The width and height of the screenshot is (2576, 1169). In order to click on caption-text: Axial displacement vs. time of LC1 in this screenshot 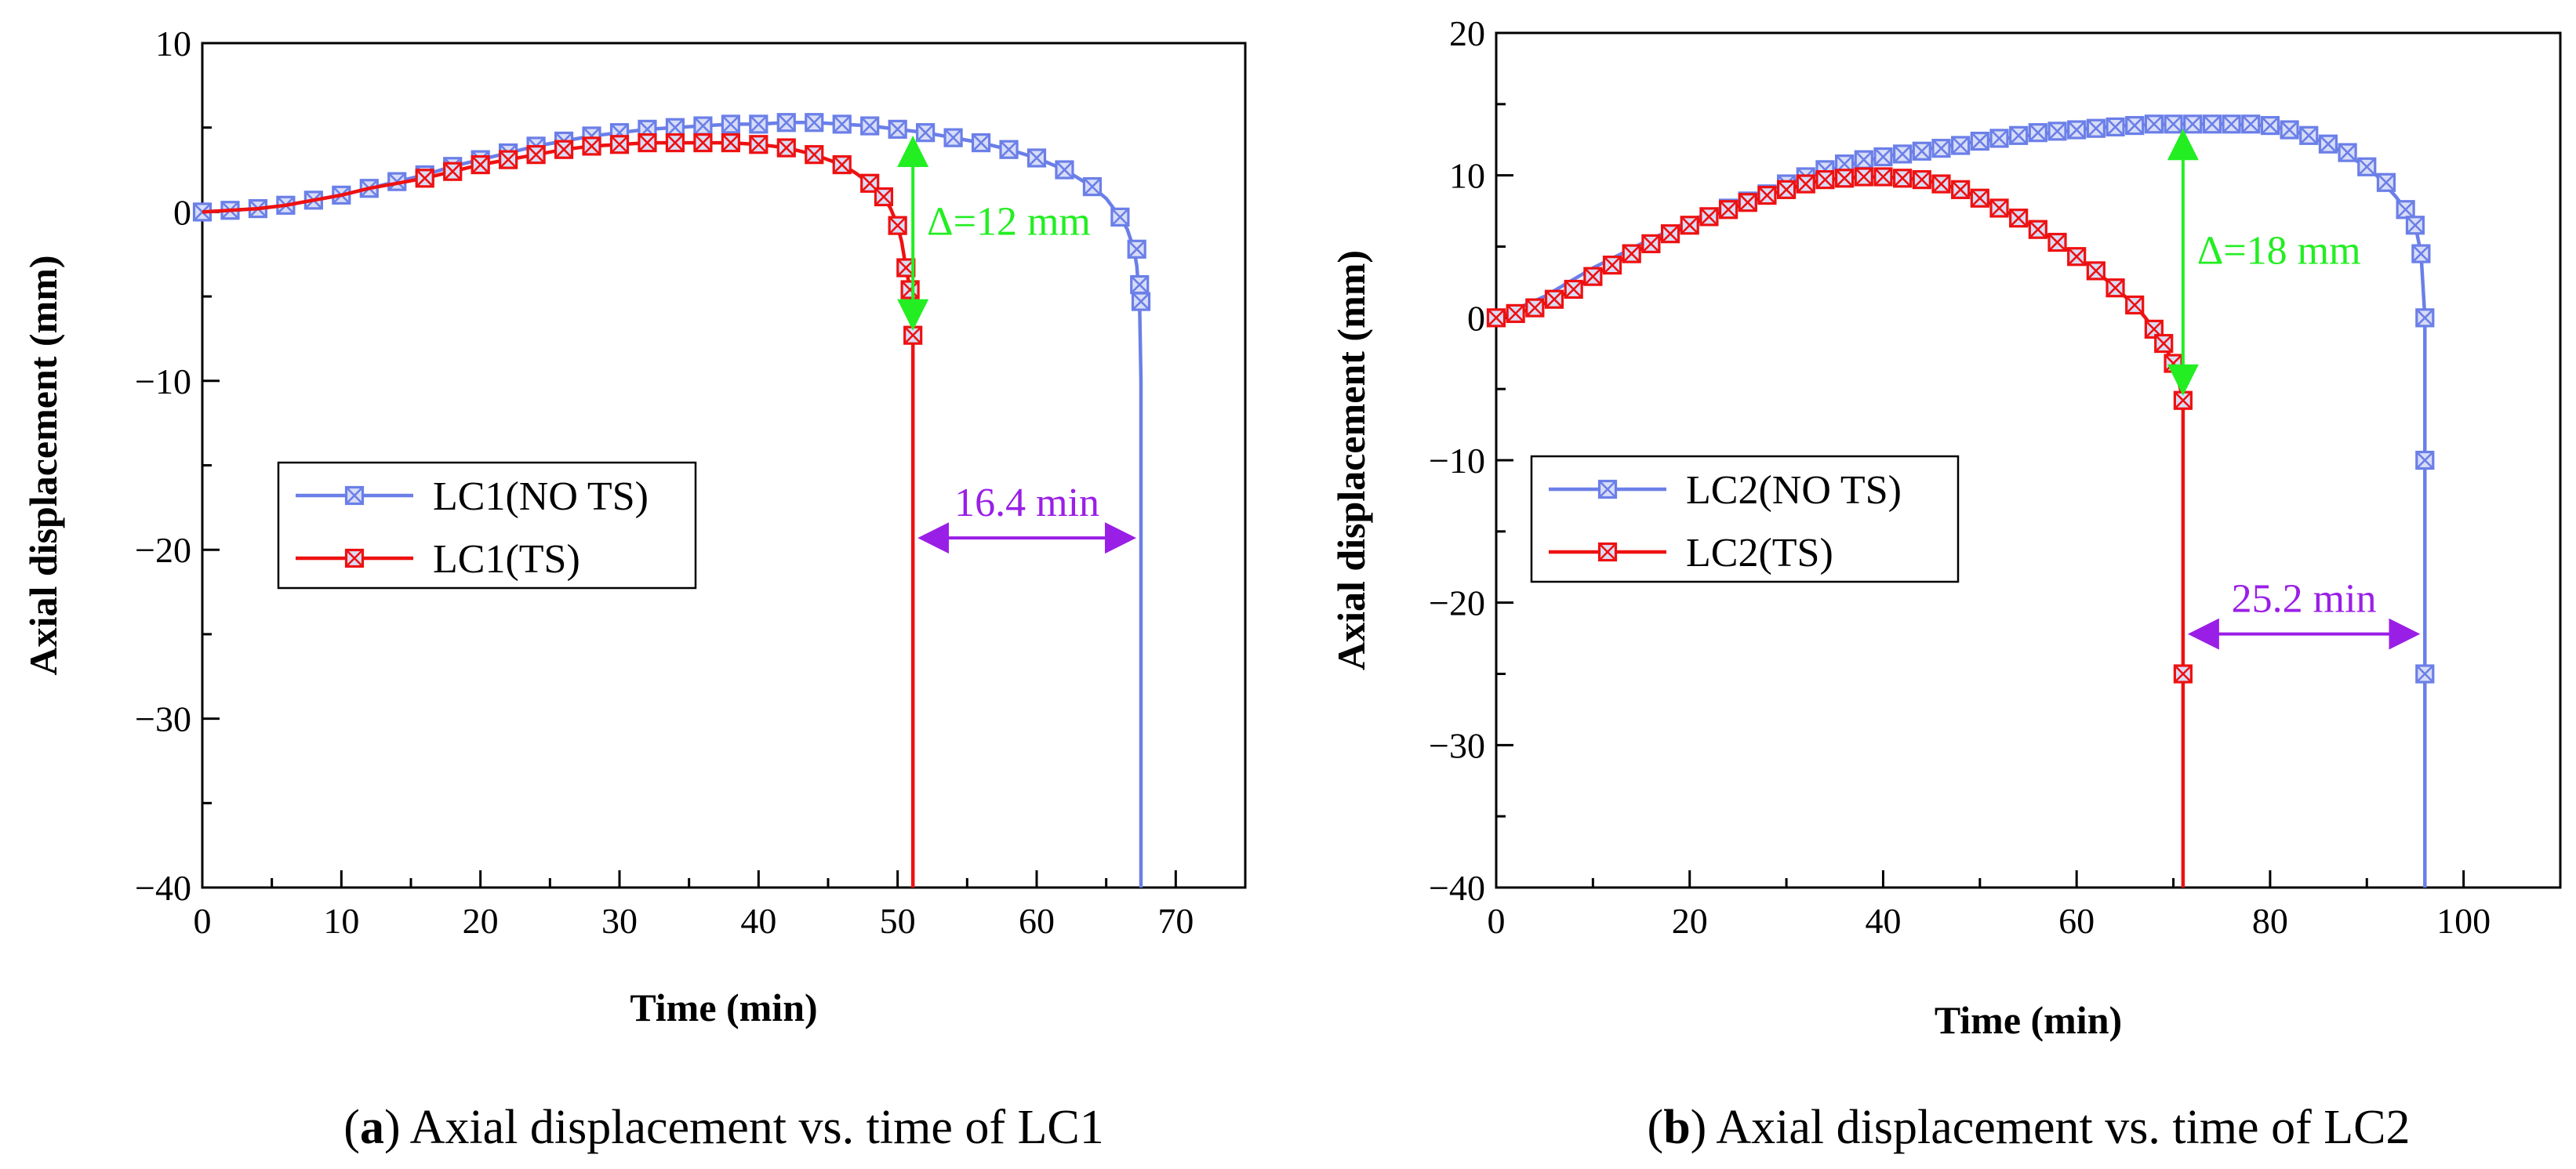, I will do `click(757, 1127)`.